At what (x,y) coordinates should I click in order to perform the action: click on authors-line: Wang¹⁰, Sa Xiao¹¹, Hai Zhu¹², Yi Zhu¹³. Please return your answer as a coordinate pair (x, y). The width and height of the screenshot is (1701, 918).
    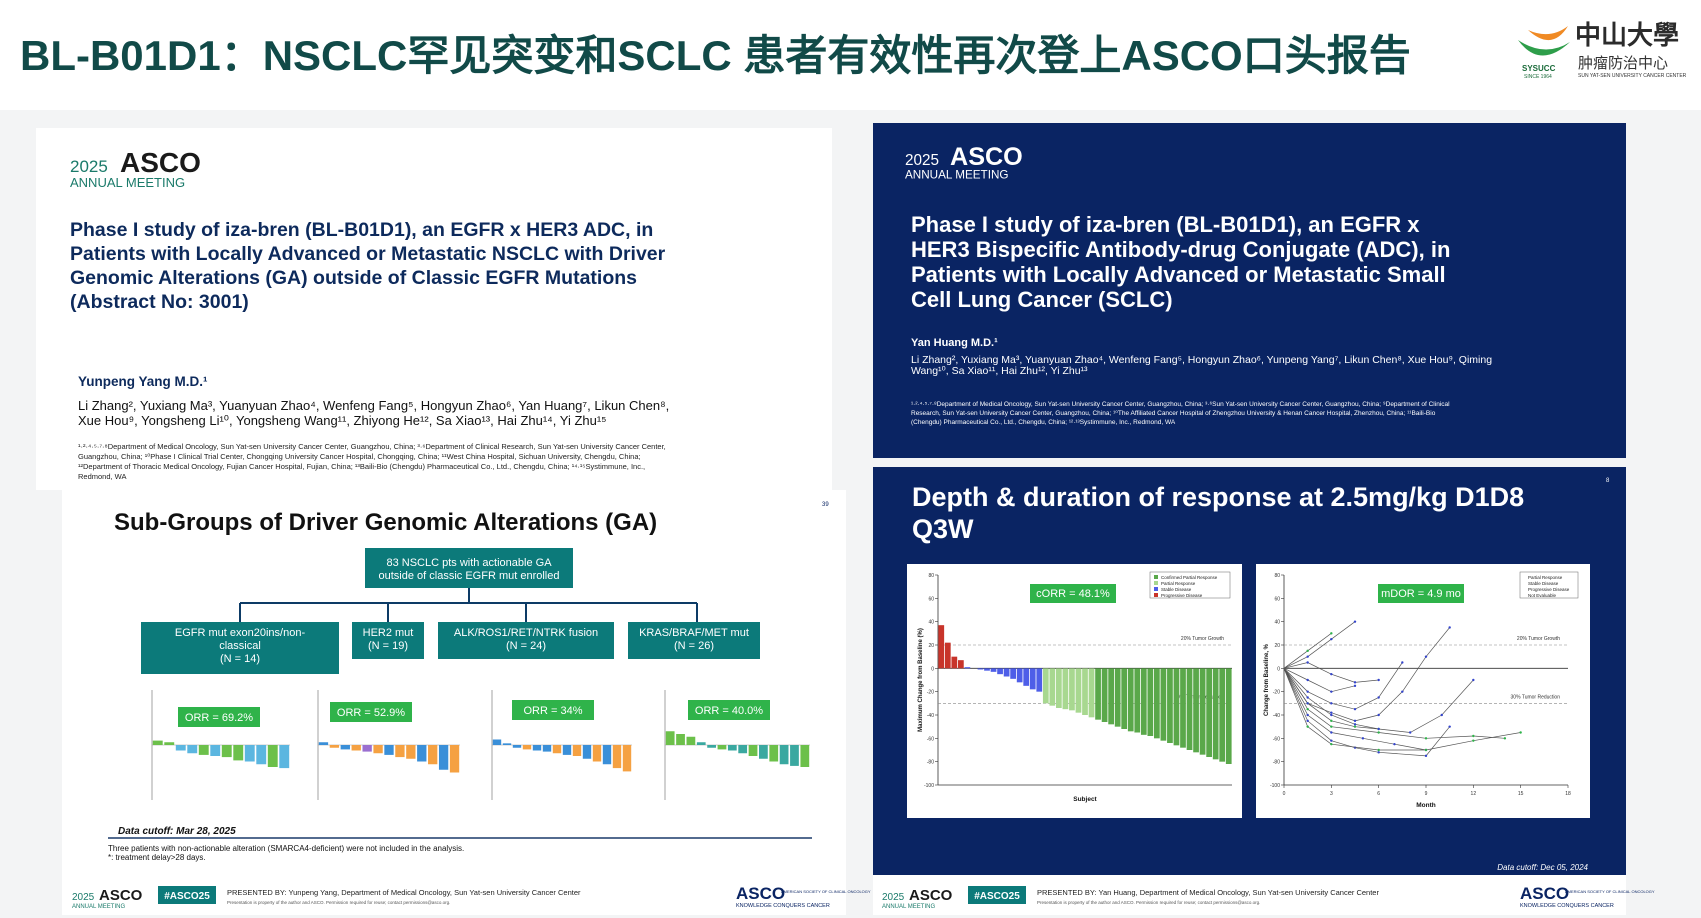
    Looking at the image, I should click on (999, 371).